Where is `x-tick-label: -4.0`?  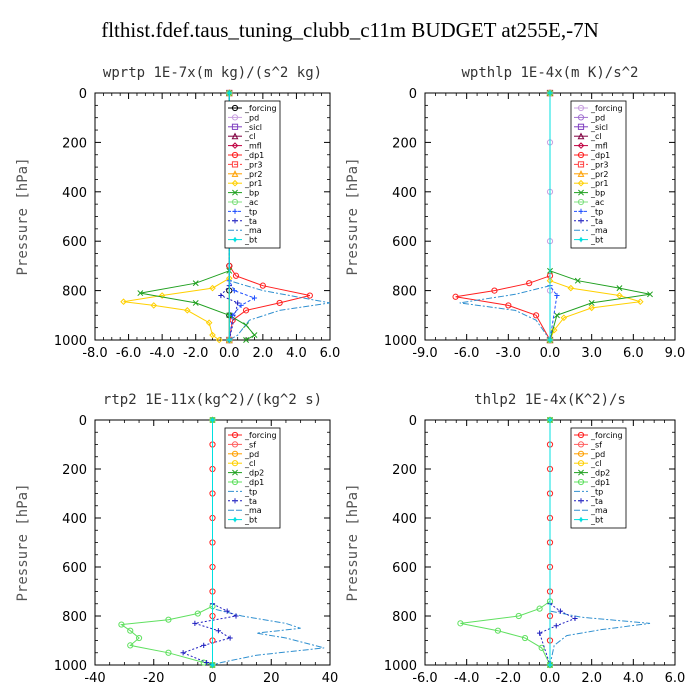
x-tick-label: -4.0 is located at coordinates (161, 353).